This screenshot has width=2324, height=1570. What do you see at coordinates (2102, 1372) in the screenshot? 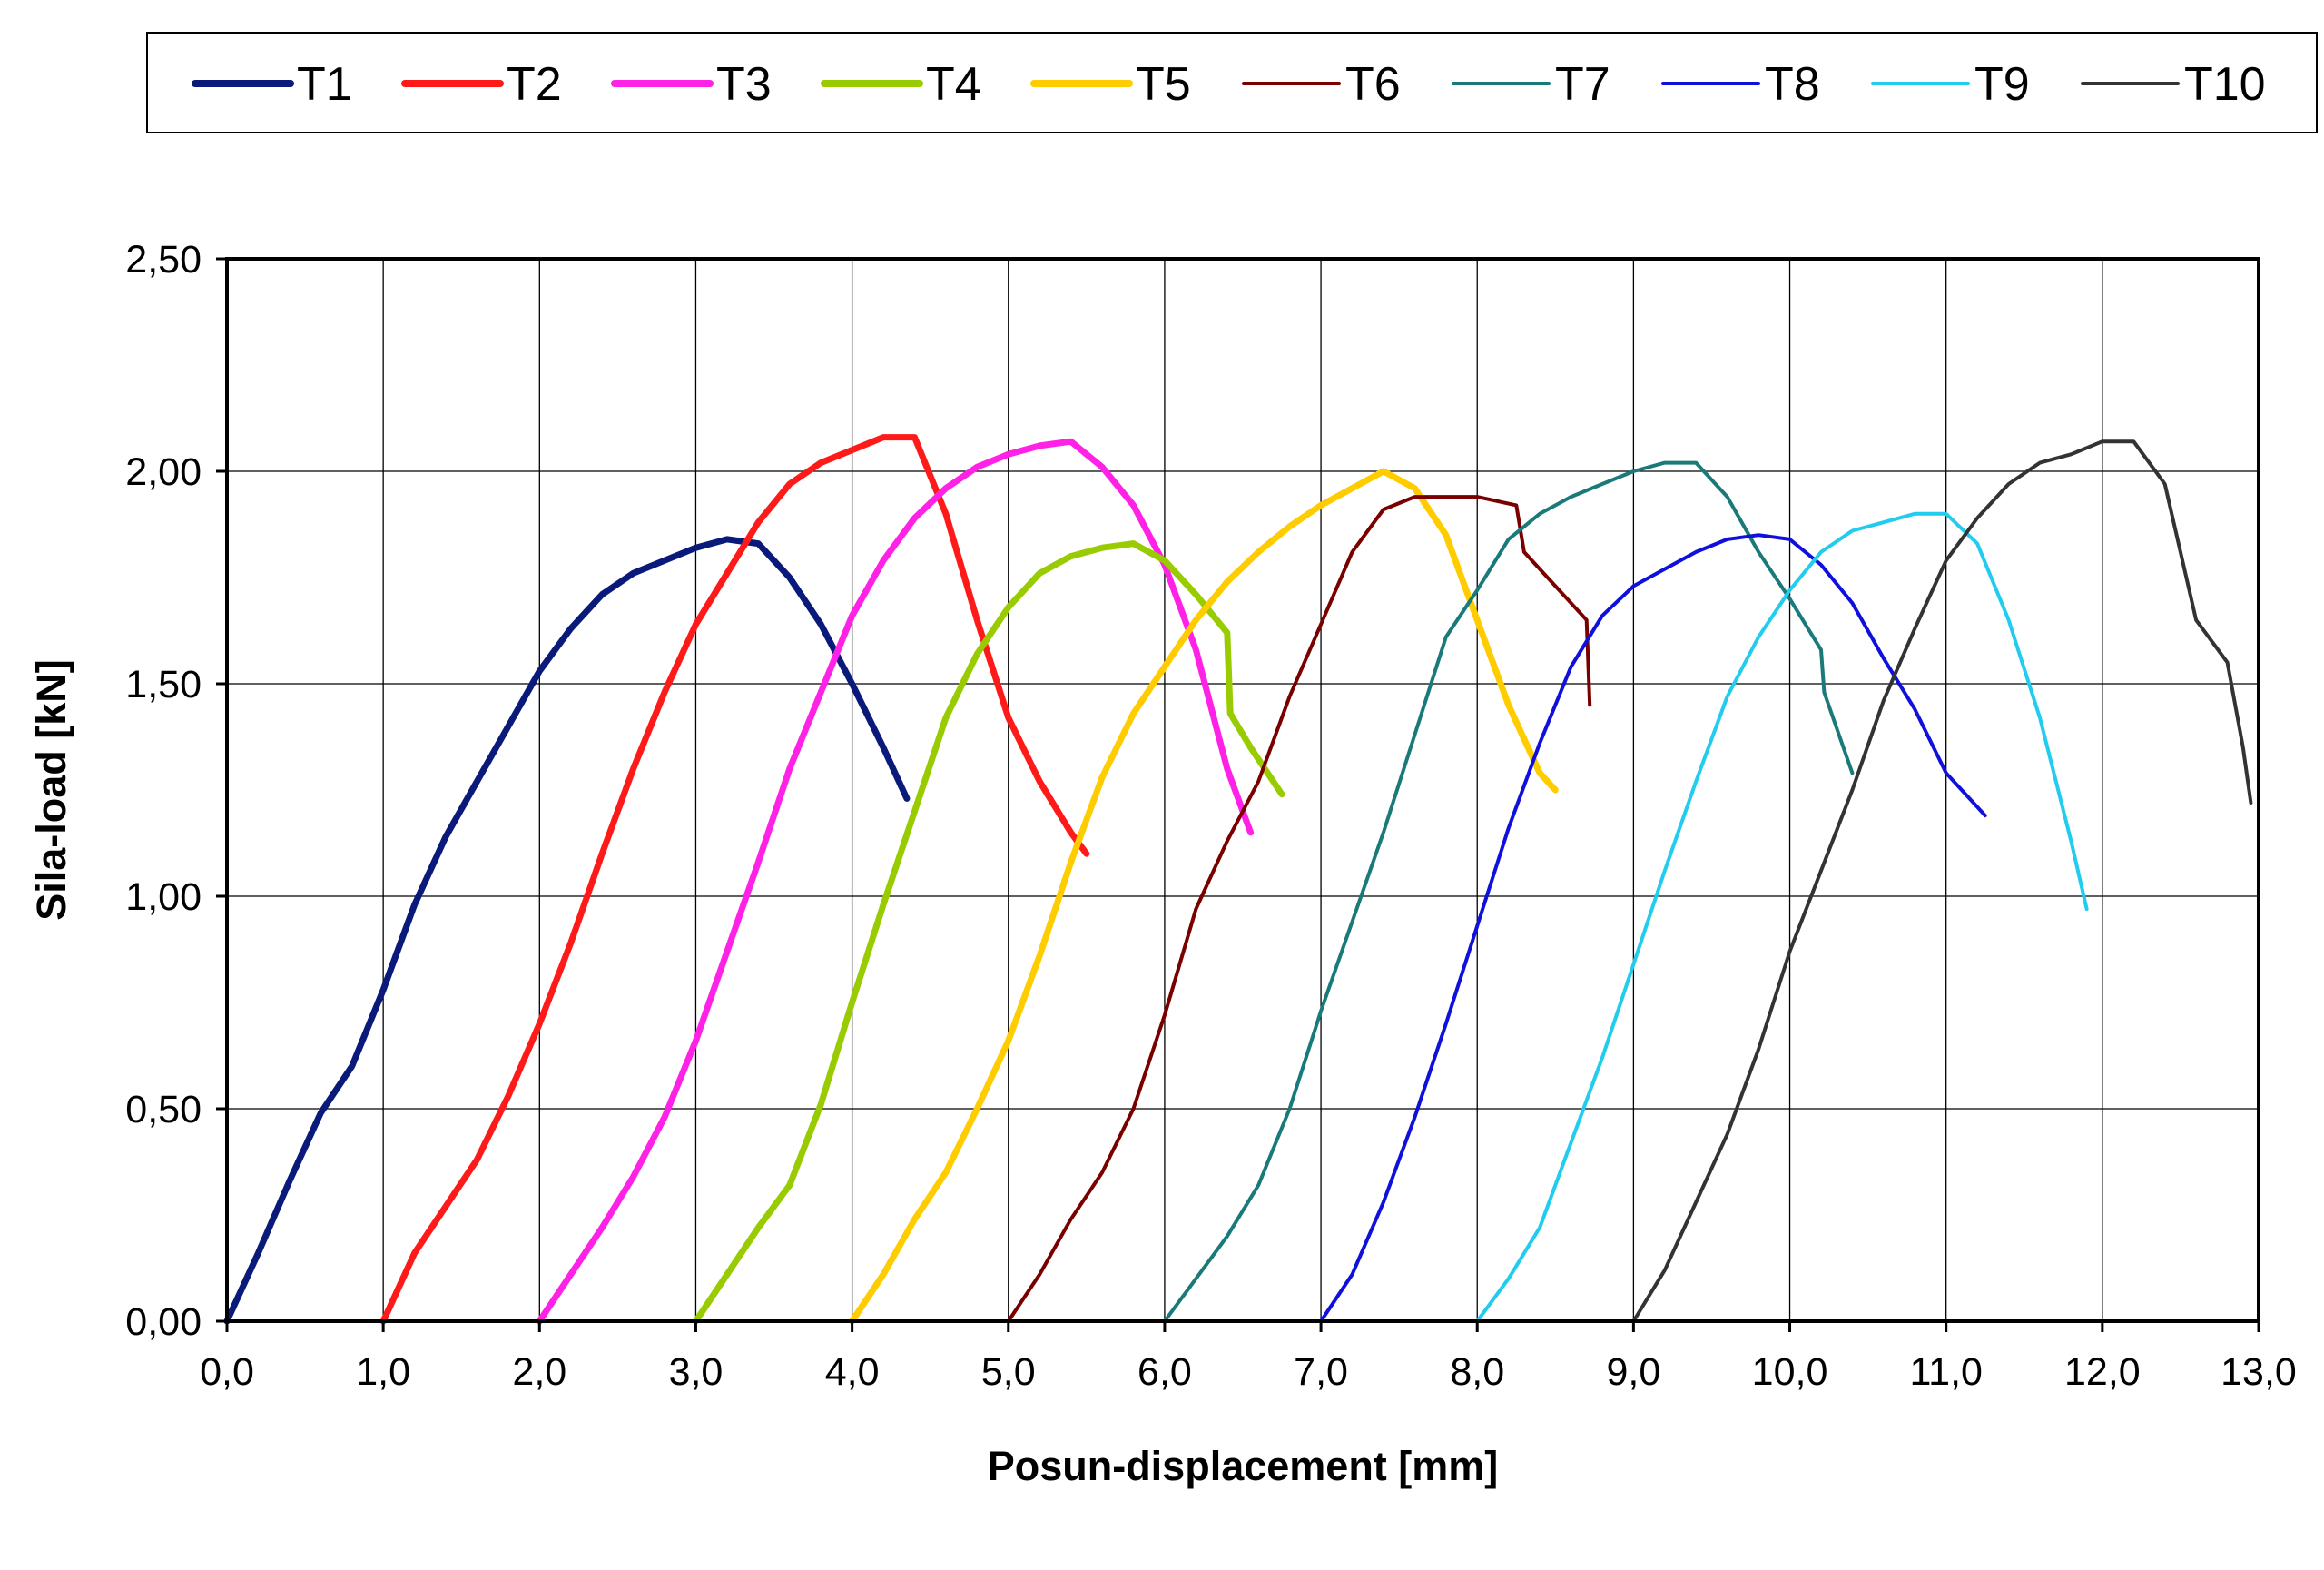
I see `x-tick-label: 12,0` at bounding box center [2102, 1372].